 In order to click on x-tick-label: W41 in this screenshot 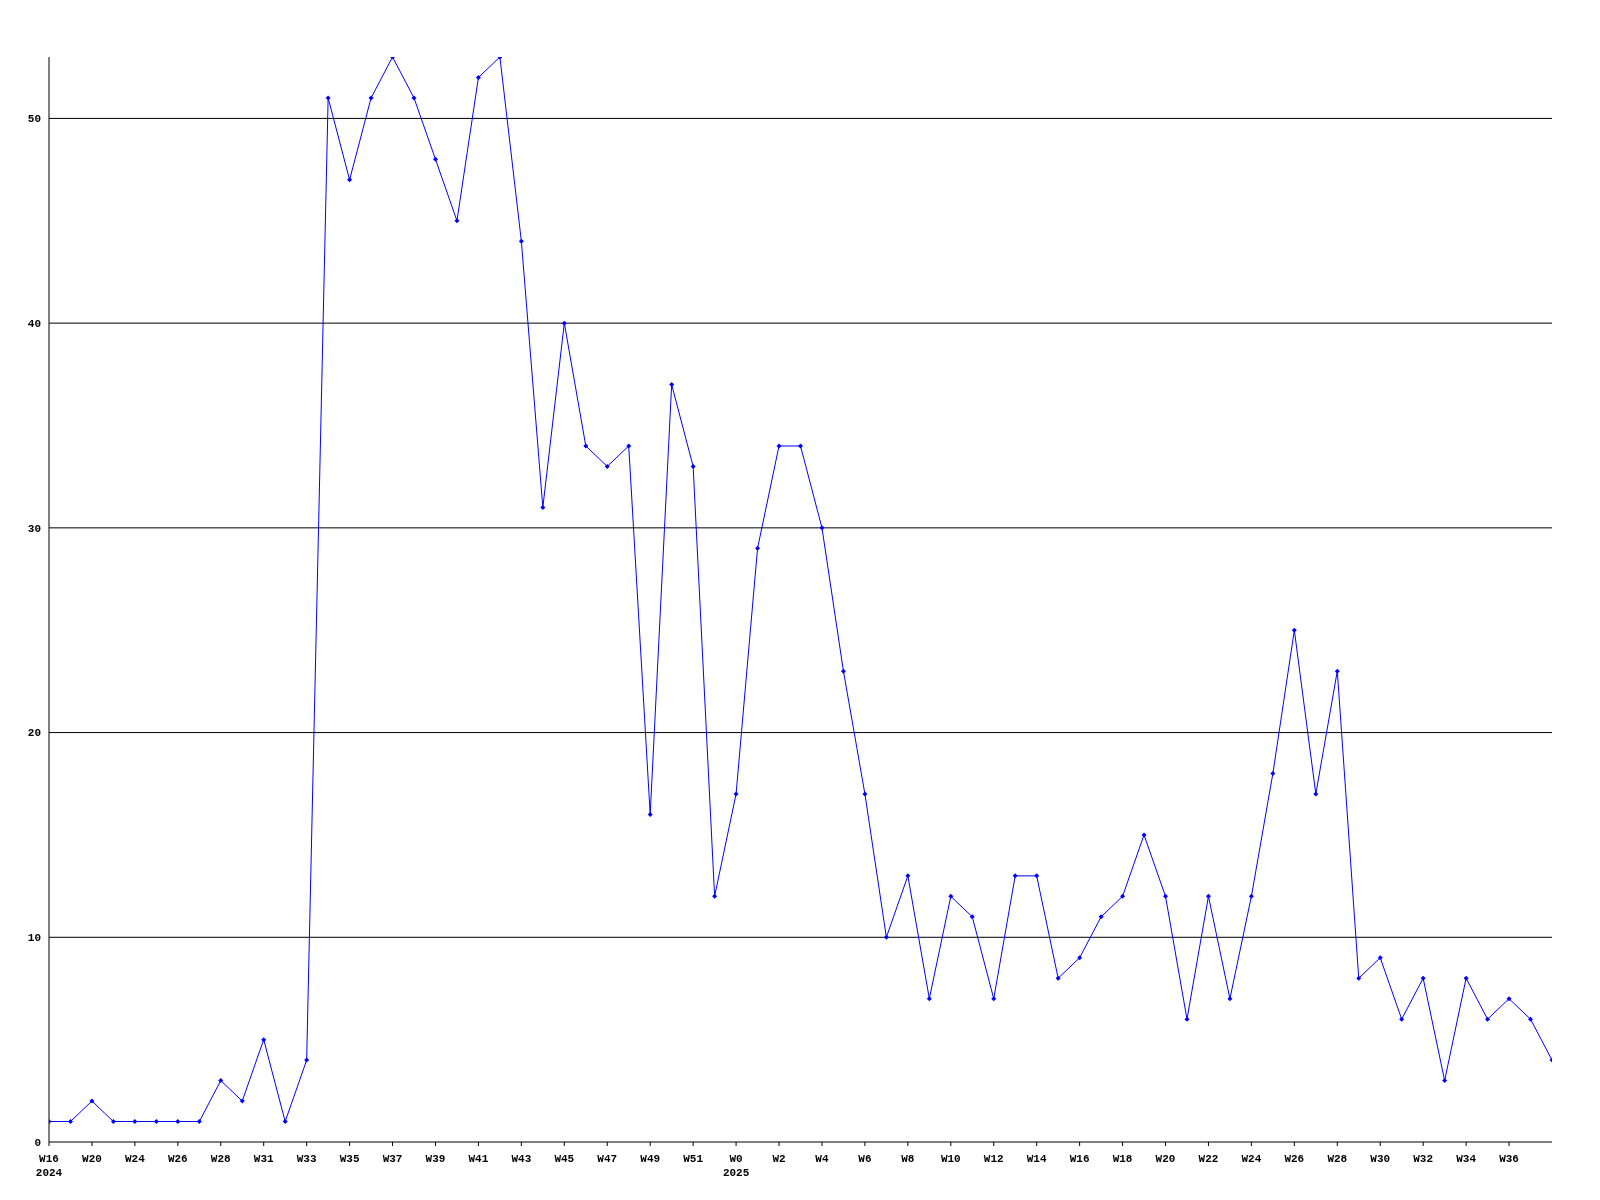, I will do `click(478, 1159)`.